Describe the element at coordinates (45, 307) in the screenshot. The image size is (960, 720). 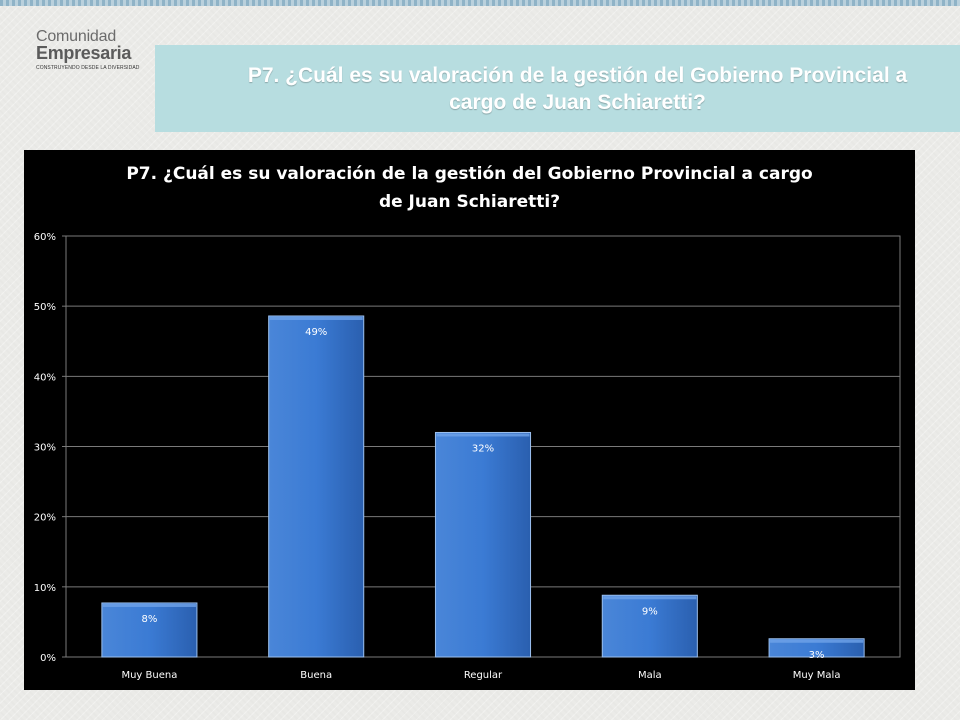
I see `y-tick-label: 50%` at that location.